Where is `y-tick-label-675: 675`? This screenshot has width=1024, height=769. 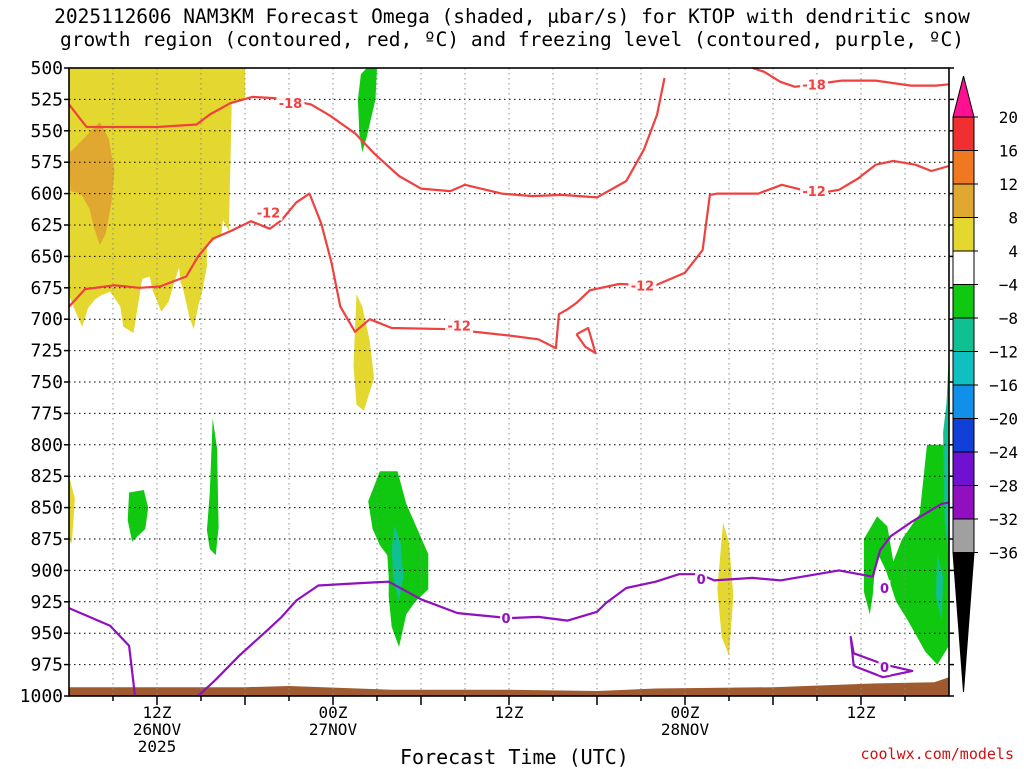 y-tick-label-675: 675 is located at coordinates (46, 288).